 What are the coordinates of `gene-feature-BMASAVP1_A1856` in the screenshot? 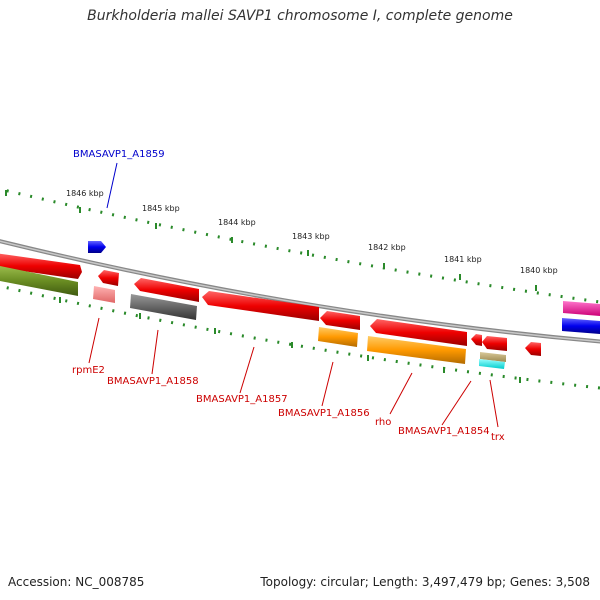 It's located at (340, 320).